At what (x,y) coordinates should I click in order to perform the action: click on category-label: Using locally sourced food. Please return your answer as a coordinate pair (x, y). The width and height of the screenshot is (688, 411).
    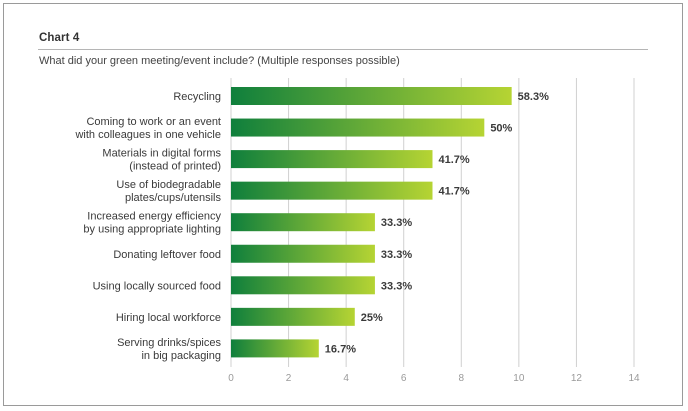
    Looking at the image, I should click on (157, 286).